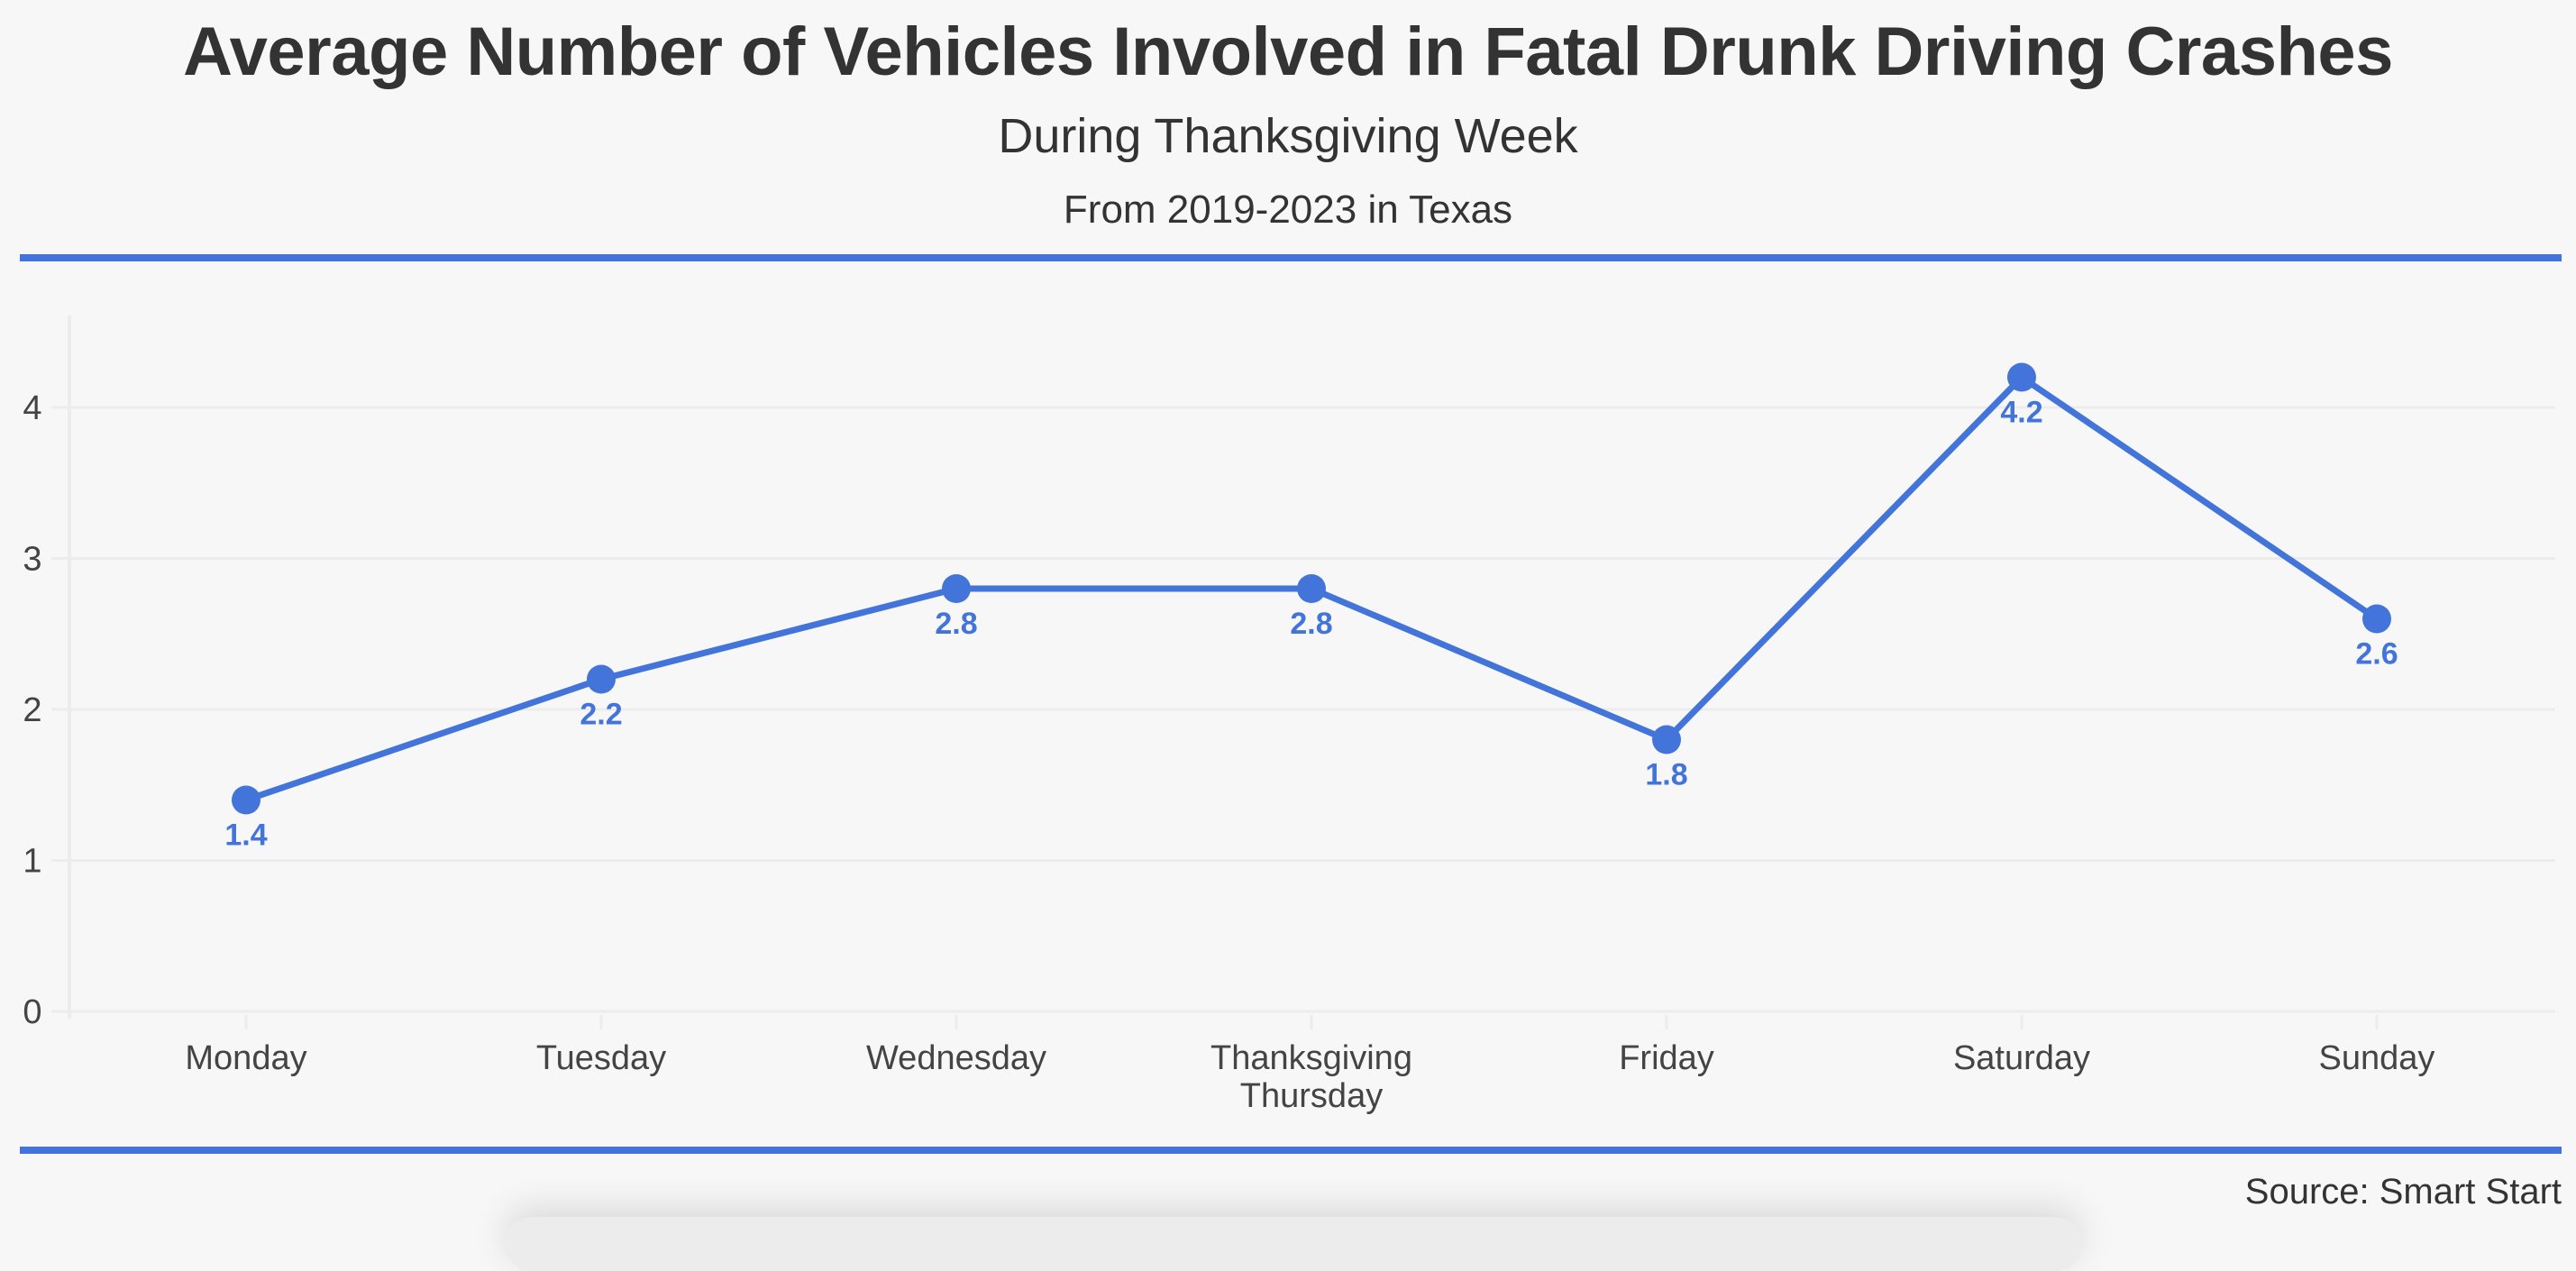 This screenshot has width=2576, height=1271. Describe the element at coordinates (2021, 413) in the screenshot. I see `data-label: 4.2` at that location.